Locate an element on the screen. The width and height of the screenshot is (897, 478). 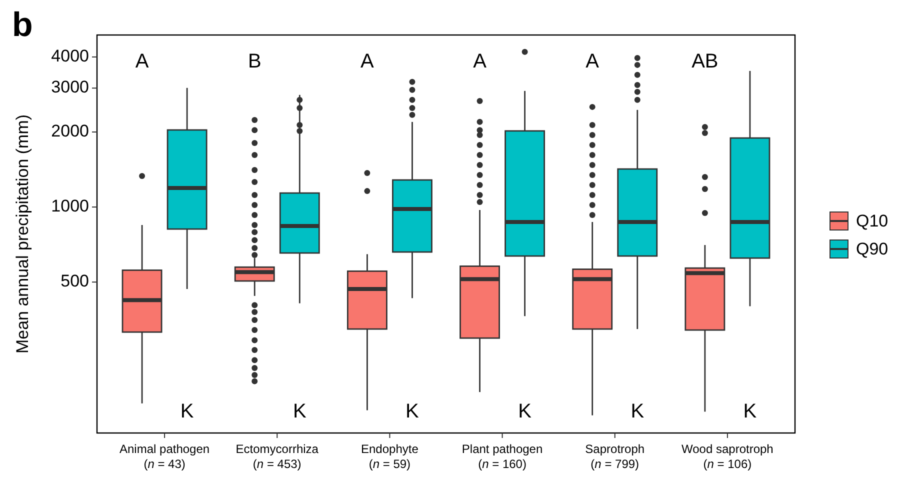
x-tick-label: Endophyte (n = 59) is located at coordinates (390, 456).